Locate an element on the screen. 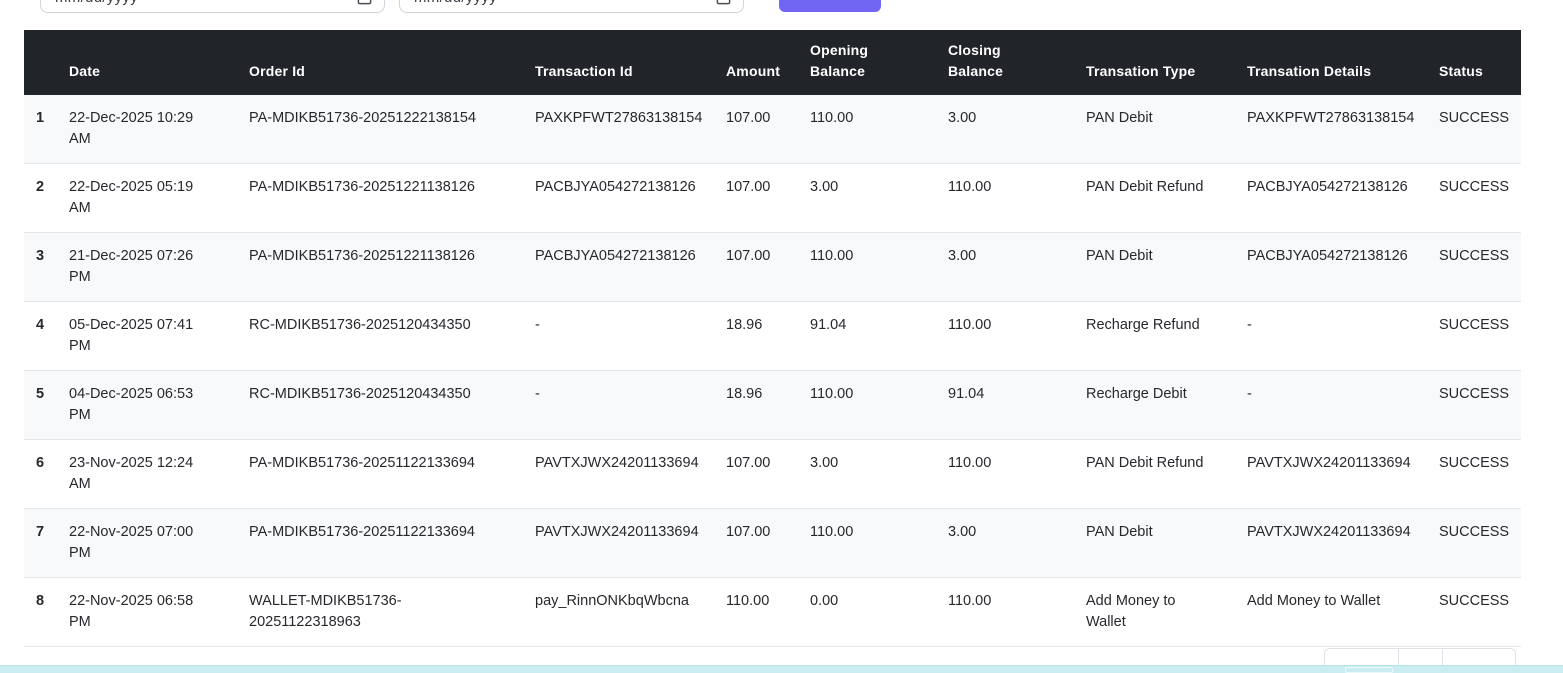 The width and height of the screenshot is (1563, 673). column-header-transaction-id: Transaction Id is located at coordinates (630, 62).